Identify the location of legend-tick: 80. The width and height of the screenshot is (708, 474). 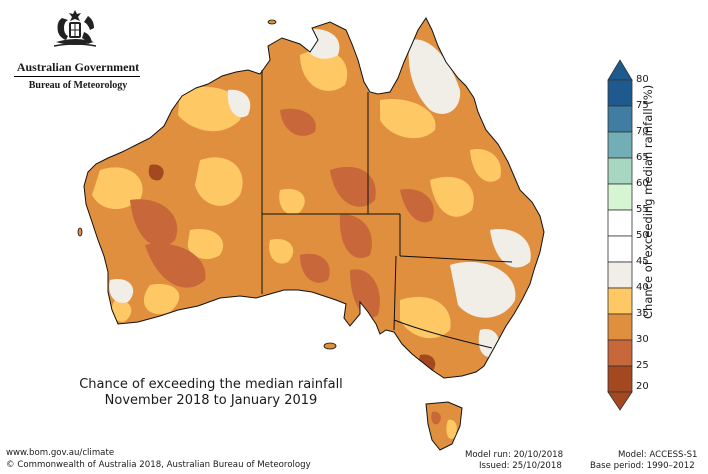
(642, 79).